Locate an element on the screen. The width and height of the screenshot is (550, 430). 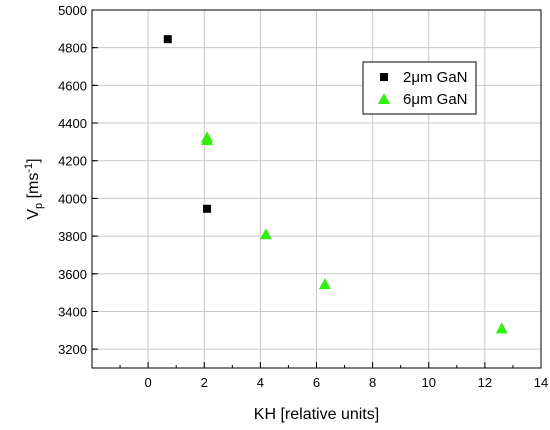
y-axis-title-close: ] is located at coordinates (33, 160).